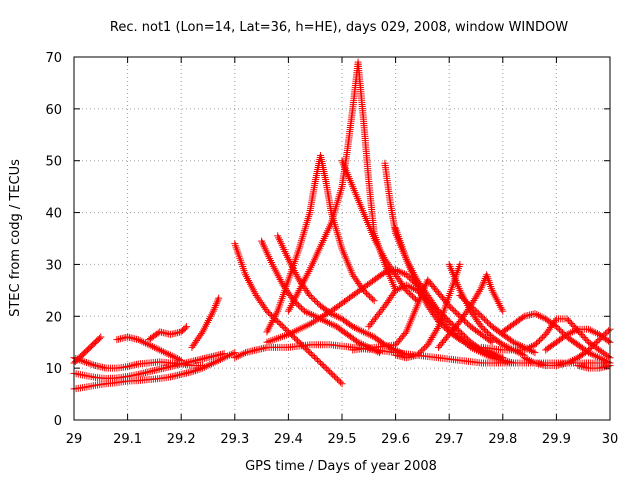  Describe the element at coordinates (53, 214) in the screenshot. I see `y-tick-label: 40` at that location.